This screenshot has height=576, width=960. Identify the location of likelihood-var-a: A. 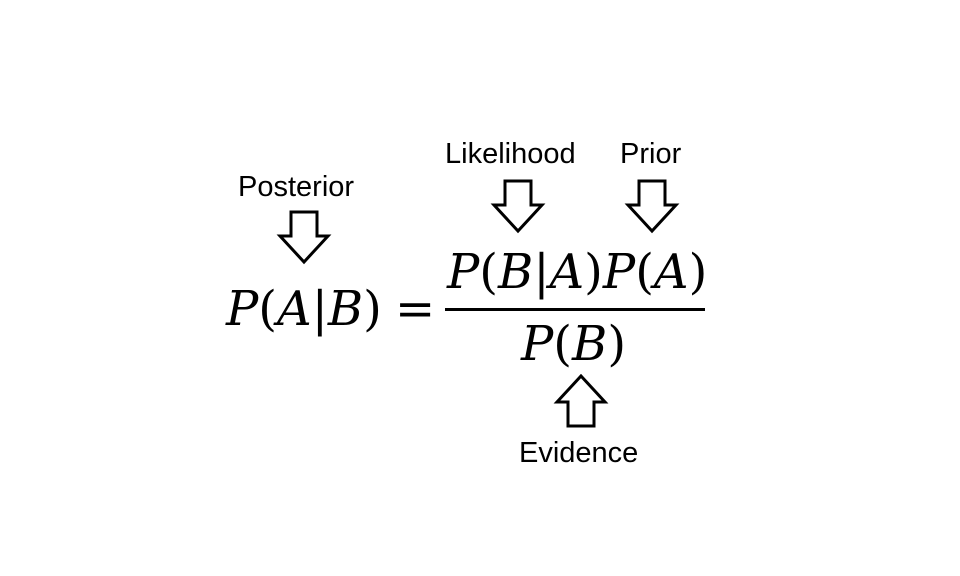
(567, 272).